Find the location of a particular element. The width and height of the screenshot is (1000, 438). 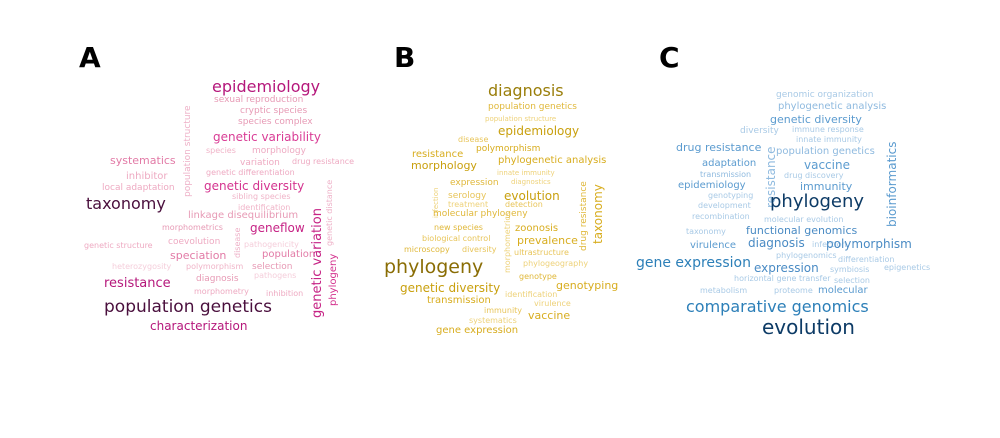

word-b-27: ultrastructure is located at coordinates (541, 252).